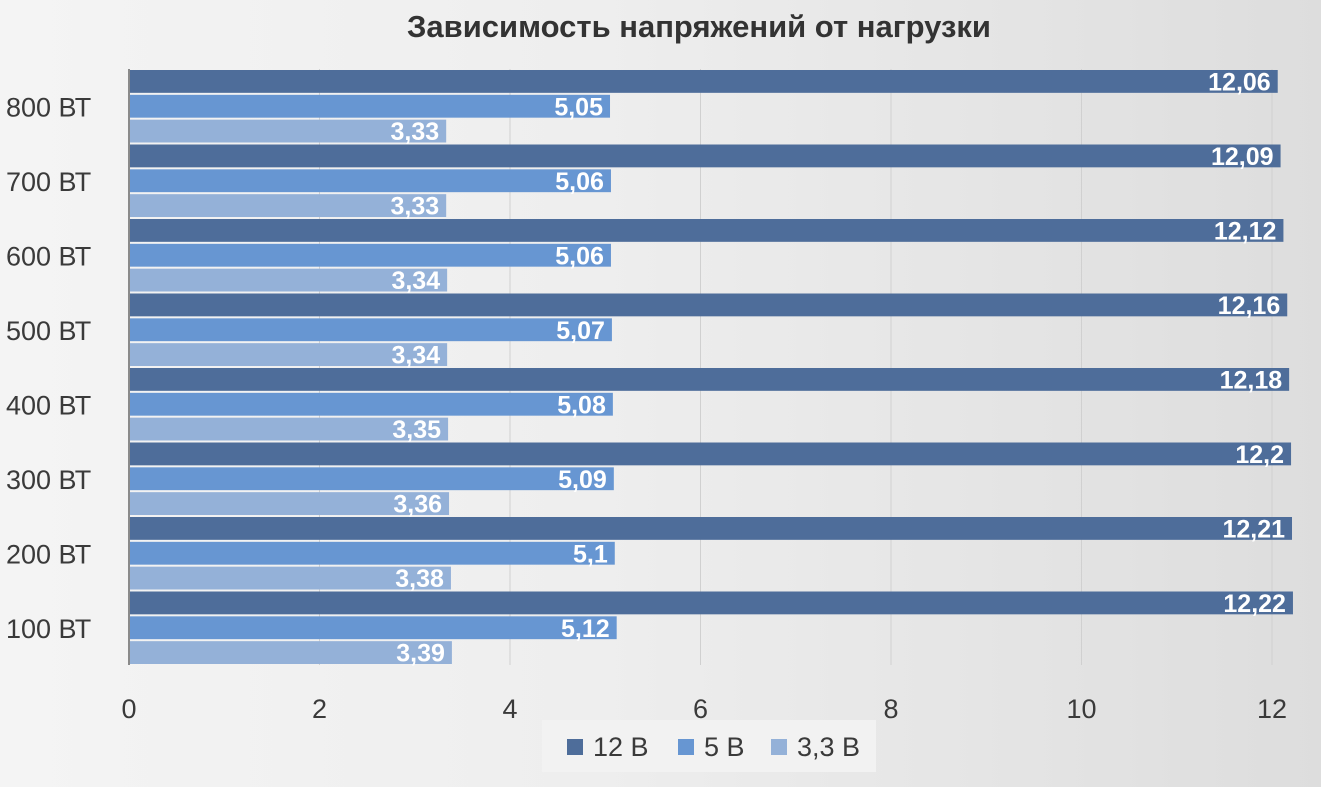  I want to click on category-label: 300 ВТ, so click(48, 480).